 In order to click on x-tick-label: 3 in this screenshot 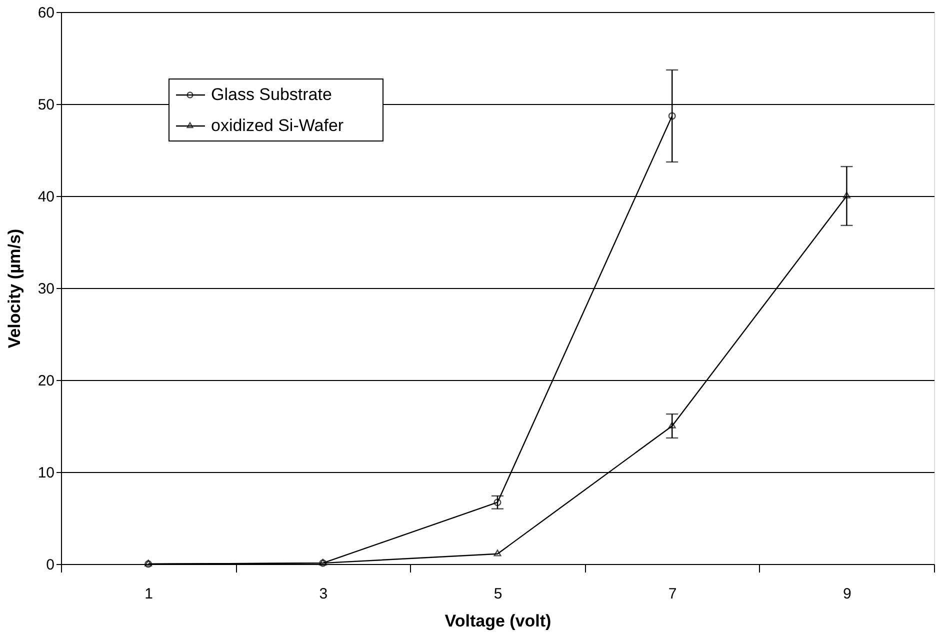, I will do `click(323, 594)`.